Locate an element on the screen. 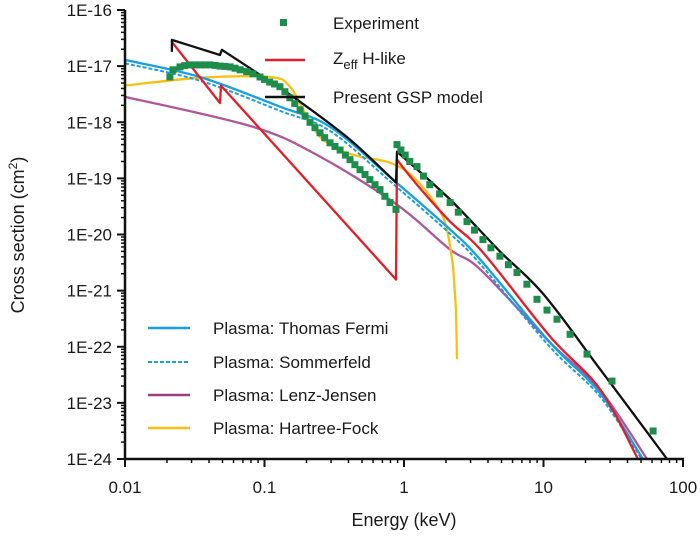 The height and width of the screenshot is (539, 700). x-tick-label: 10 is located at coordinates (543, 487).